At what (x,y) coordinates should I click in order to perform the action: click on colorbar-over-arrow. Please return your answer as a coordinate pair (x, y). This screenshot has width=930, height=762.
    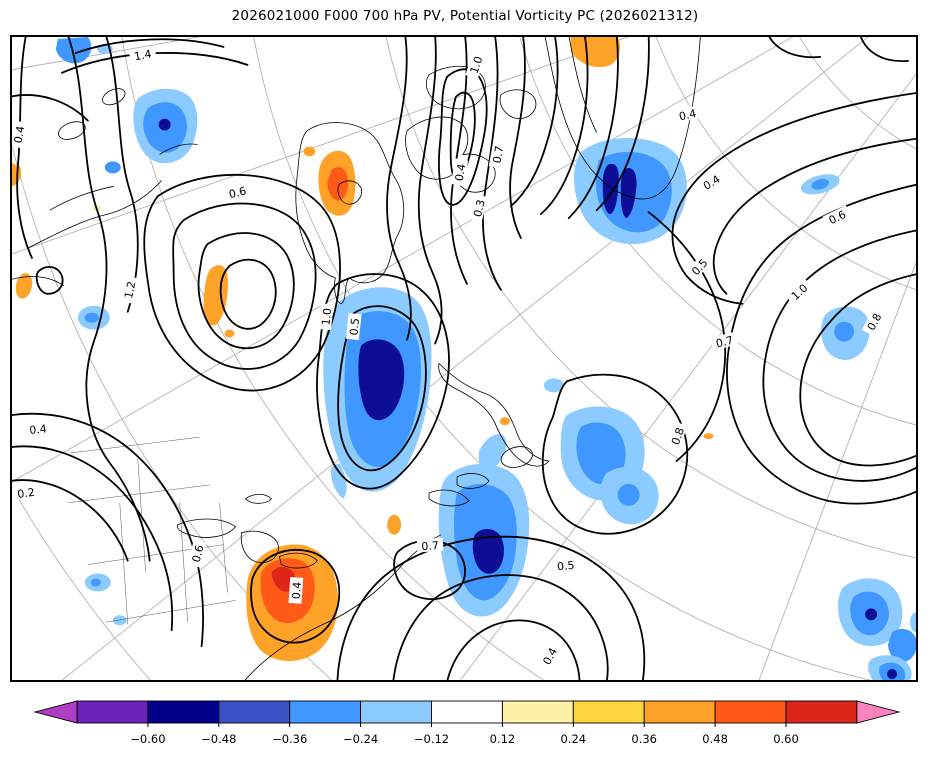
    Looking at the image, I should click on (878, 712).